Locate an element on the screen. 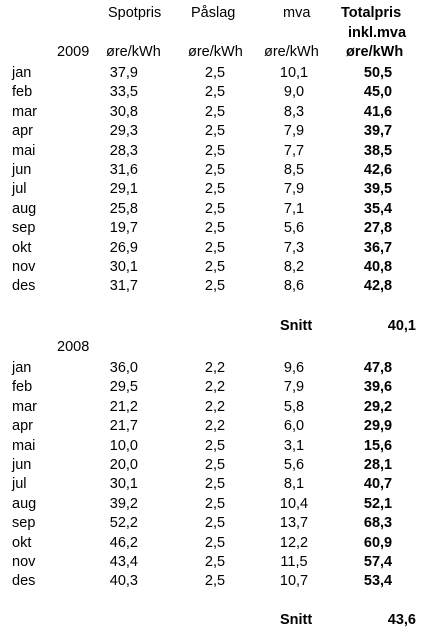 The width and height of the screenshot is (423, 640). spotpris-cell: 21,7 is located at coordinates (123, 426).